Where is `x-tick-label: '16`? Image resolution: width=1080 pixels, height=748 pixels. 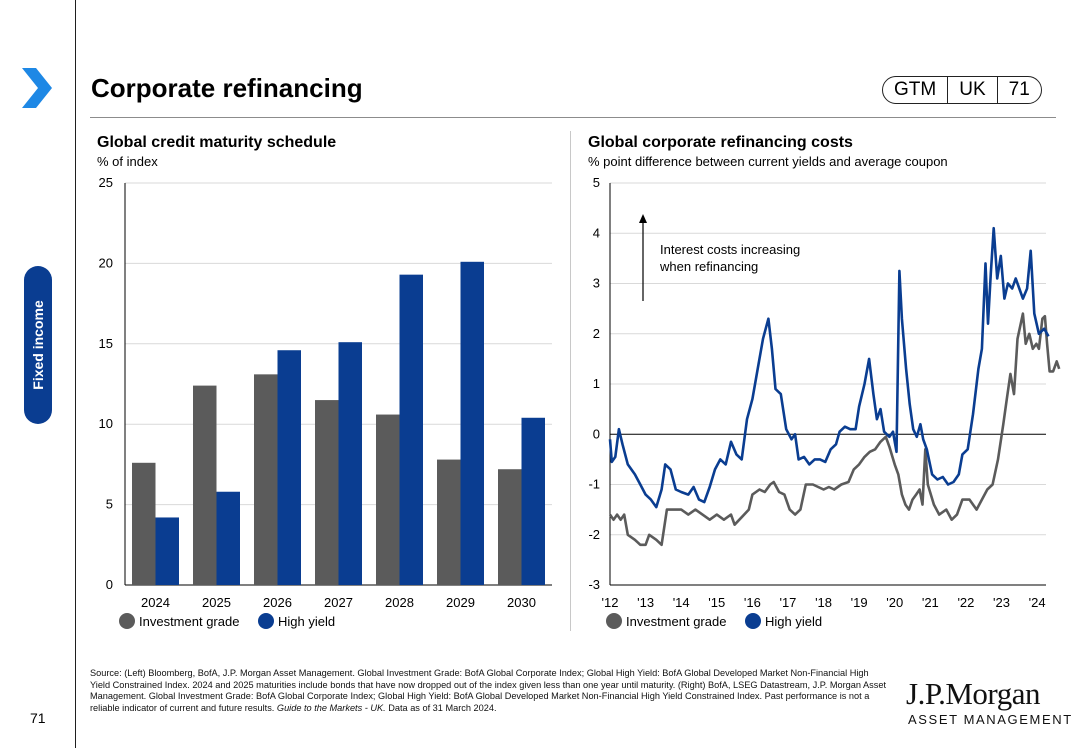 x-tick-label: '16 is located at coordinates (752, 602).